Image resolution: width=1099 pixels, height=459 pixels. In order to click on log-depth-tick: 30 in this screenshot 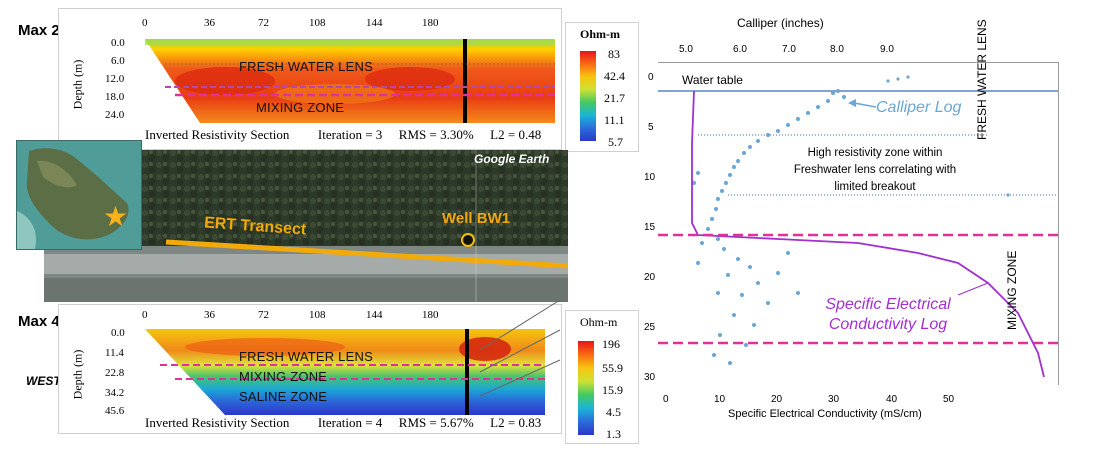, I will do `click(650, 377)`.